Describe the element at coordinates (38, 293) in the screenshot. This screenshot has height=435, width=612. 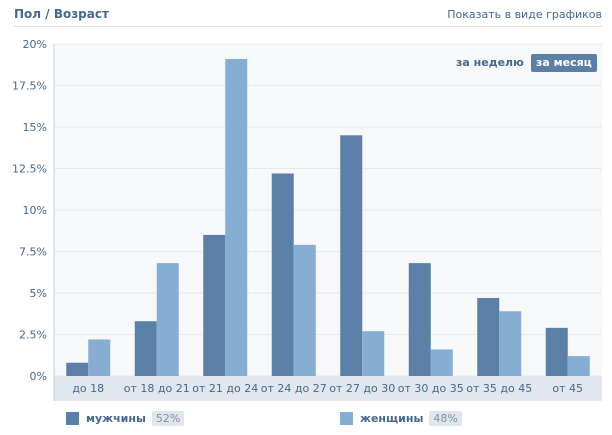
I see `y-tick-label: 5%` at that location.